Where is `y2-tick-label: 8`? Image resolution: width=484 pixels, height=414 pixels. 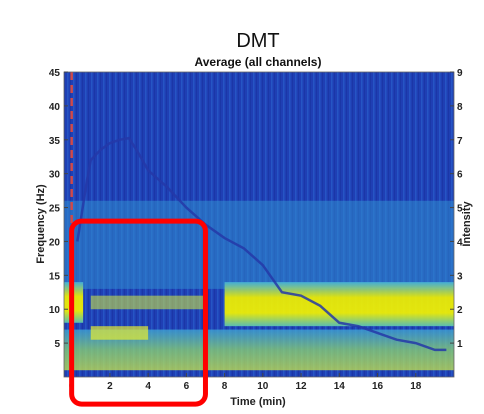
y2-tick-label: 8 is located at coordinates (460, 107).